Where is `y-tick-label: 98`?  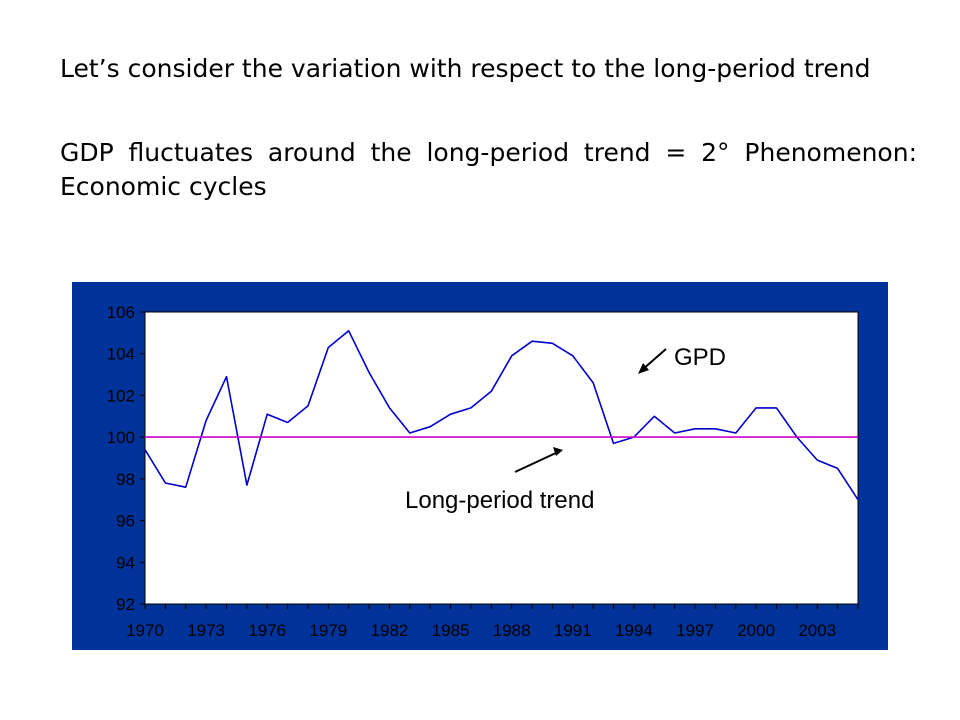 y-tick-label: 98 is located at coordinates (125, 479).